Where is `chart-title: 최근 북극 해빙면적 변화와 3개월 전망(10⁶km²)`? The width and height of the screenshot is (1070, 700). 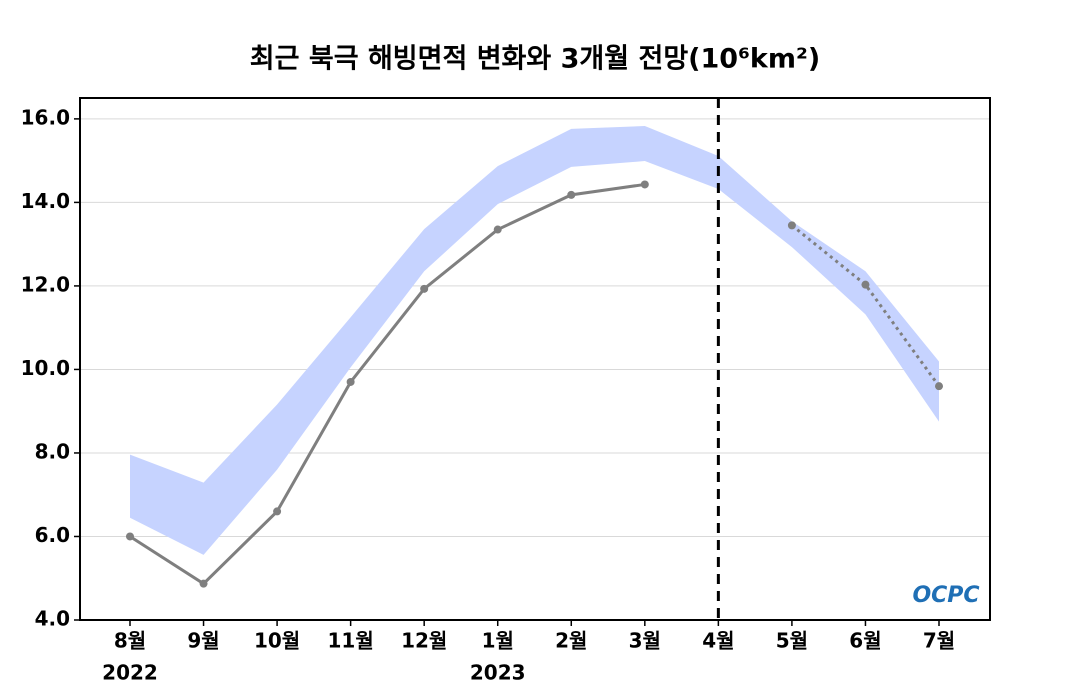
chart-title: 최근 북극 해빙면적 변화와 3개월 전망(10⁶km²) is located at coordinates (535, 59).